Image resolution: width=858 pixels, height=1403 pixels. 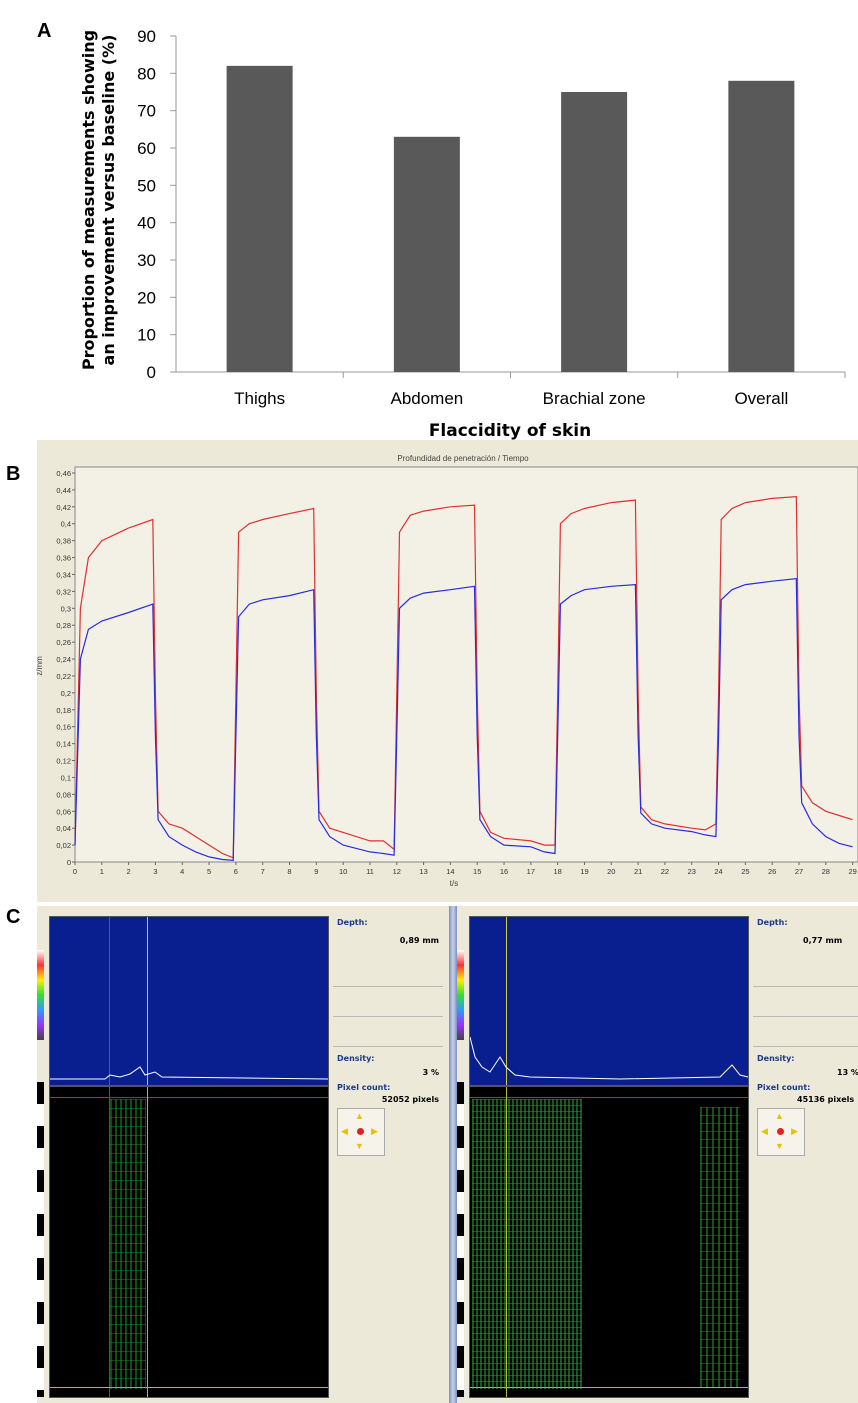 What do you see at coordinates (63, 845) in the screenshot?
I see `y-tick-label: 0,02` at bounding box center [63, 845].